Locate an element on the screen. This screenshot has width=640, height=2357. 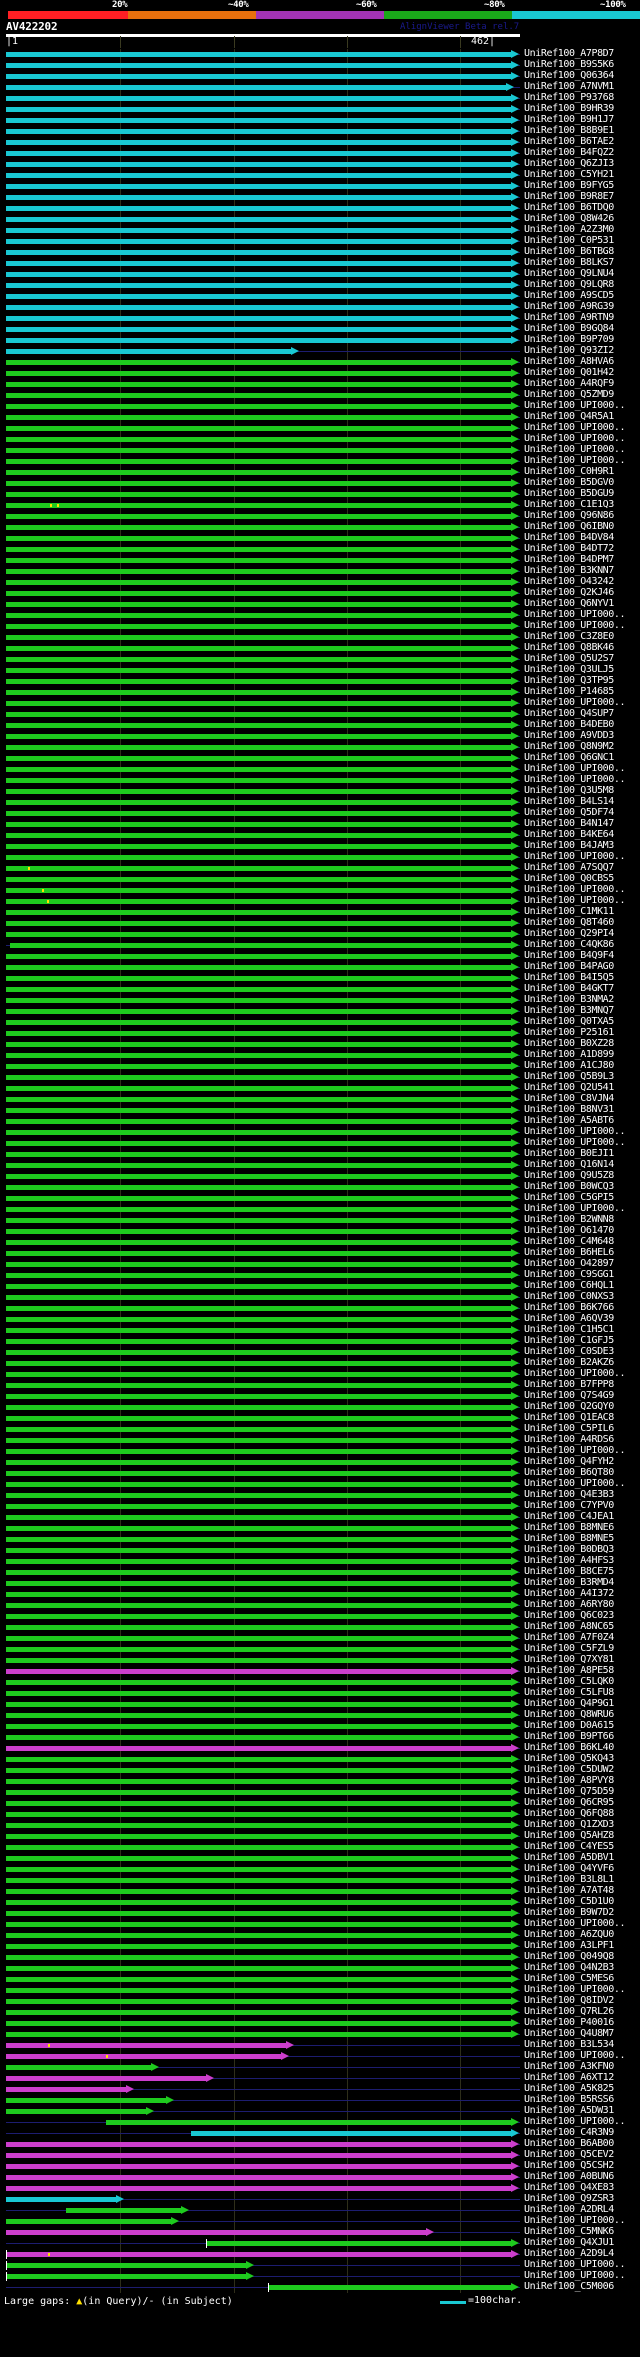
hit-label: UniRef100_B8MNE5 is located at coordinates (569, 1538).